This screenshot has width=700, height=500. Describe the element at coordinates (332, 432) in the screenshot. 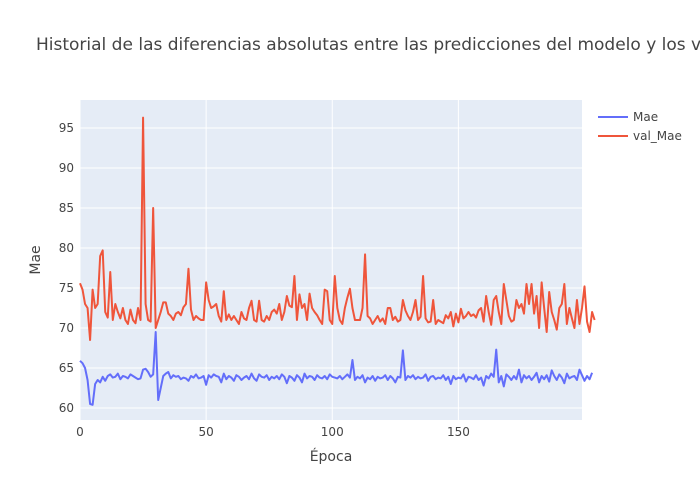

I see `x-tick-label: 100` at that location.